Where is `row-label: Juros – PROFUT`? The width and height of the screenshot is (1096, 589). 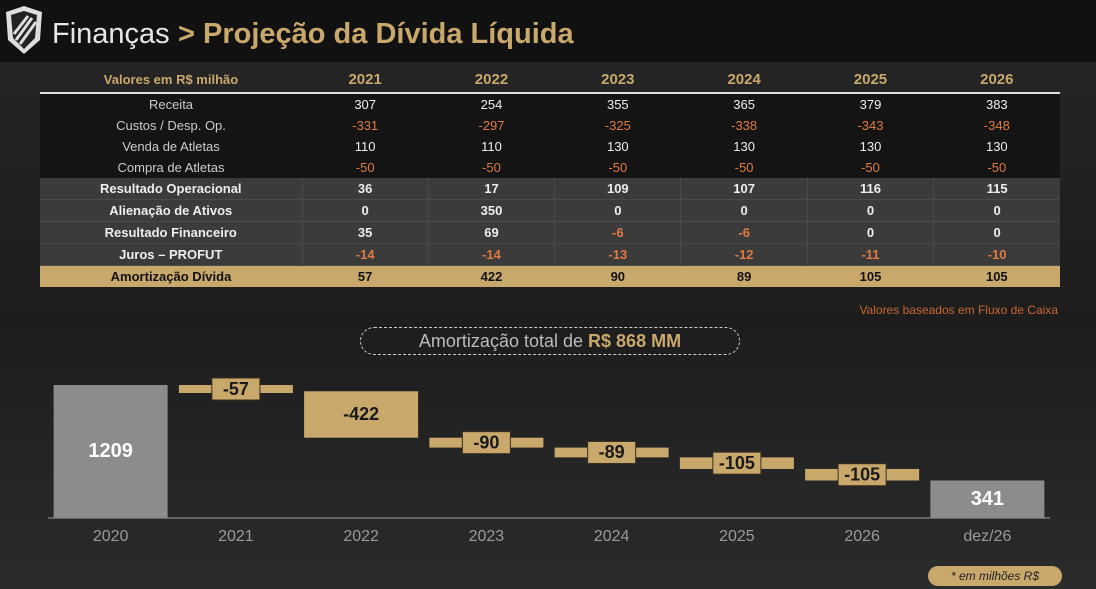 row-label: Juros – PROFUT is located at coordinates (171, 254).